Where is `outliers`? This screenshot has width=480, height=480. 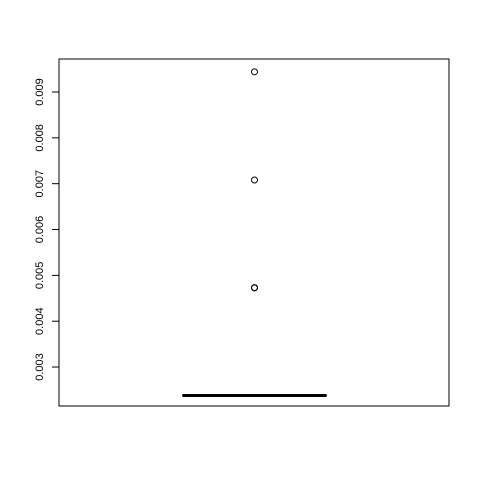
outliers is located at coordinates (254, 180).